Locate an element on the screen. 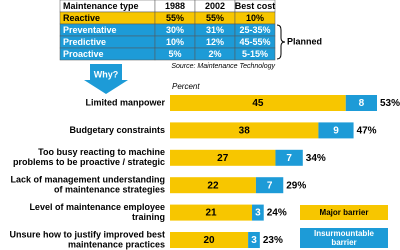 This screenshot has height=250, width=400. table-text: 1988 is located at coordinates (175, 6).